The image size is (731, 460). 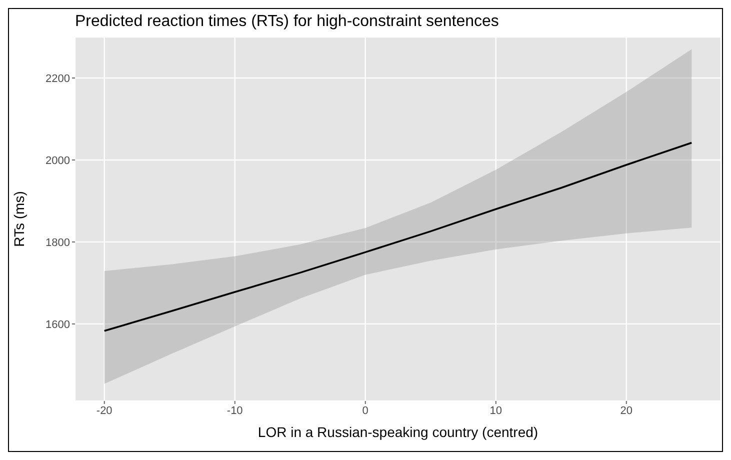 What do you see at coordinates (18, 219) in the screenshot?
I see `y-axis-title: RTs (ms)` at bounding box center [18, 219].